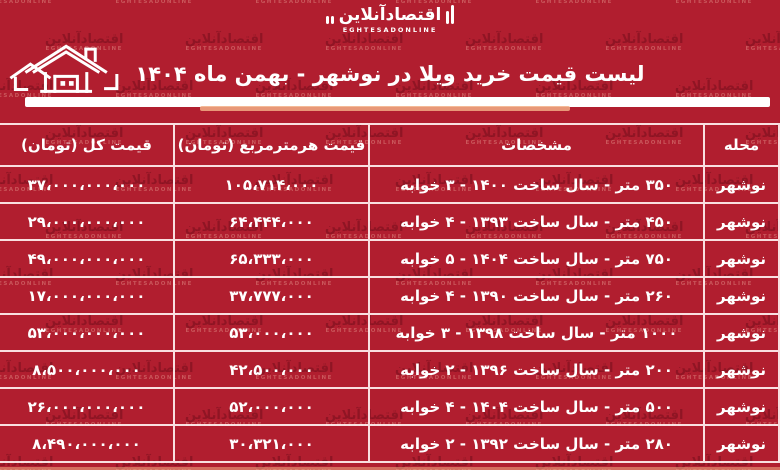 This screenshot has height=470, width=780. Describe the element at coordinates (535, 222) in the screenshot. I see `cell-specs: ۴۵۰ متر - سال ساخت ۱۳۹۳ - ۴ خوابه` at that location.